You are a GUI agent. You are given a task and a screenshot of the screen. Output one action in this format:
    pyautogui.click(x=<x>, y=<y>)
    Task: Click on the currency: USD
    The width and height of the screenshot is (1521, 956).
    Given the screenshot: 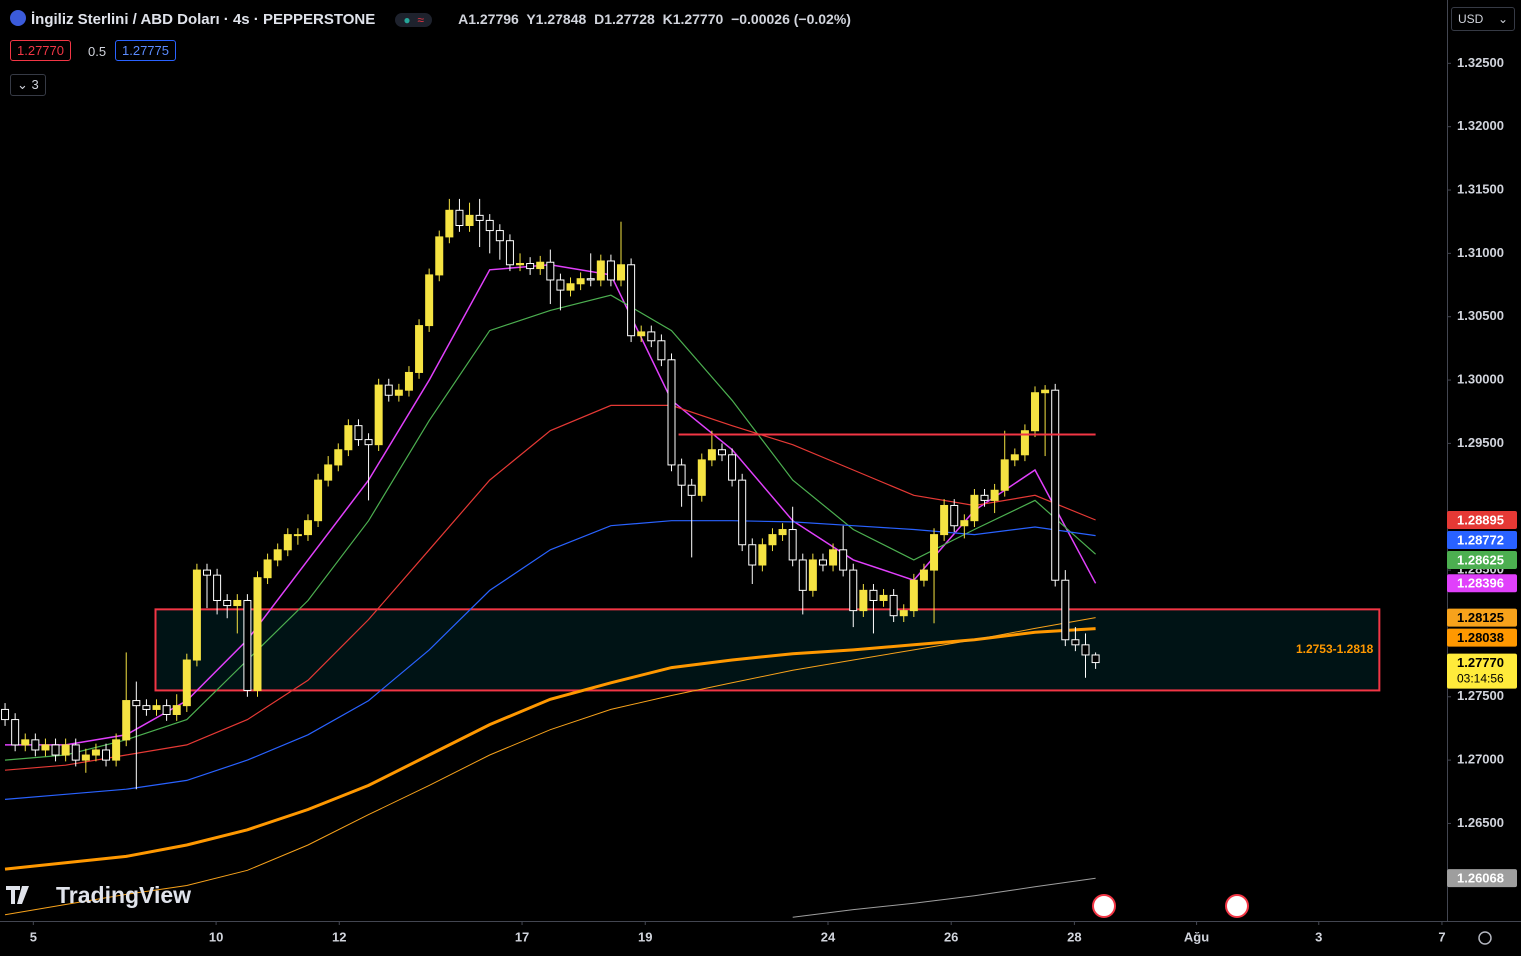 What is the action you would take?
    pyautogui.click(x=1471, y=19)
    